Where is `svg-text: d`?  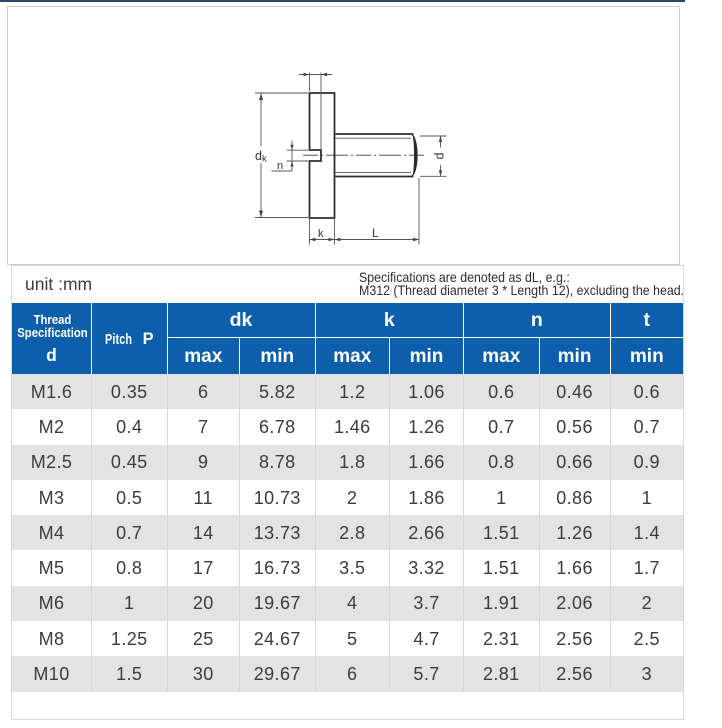
svg-text: d is located at coordinates (440, 155).